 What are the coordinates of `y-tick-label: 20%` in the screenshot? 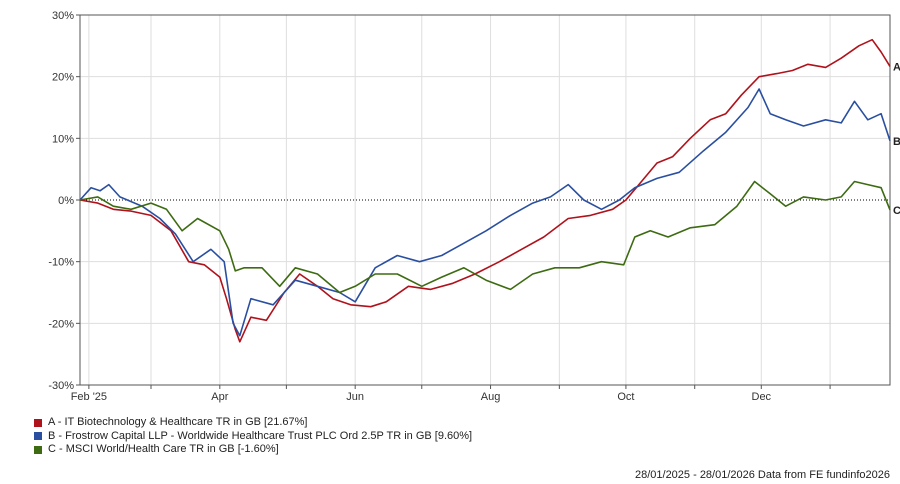 It's located at (63, 78).